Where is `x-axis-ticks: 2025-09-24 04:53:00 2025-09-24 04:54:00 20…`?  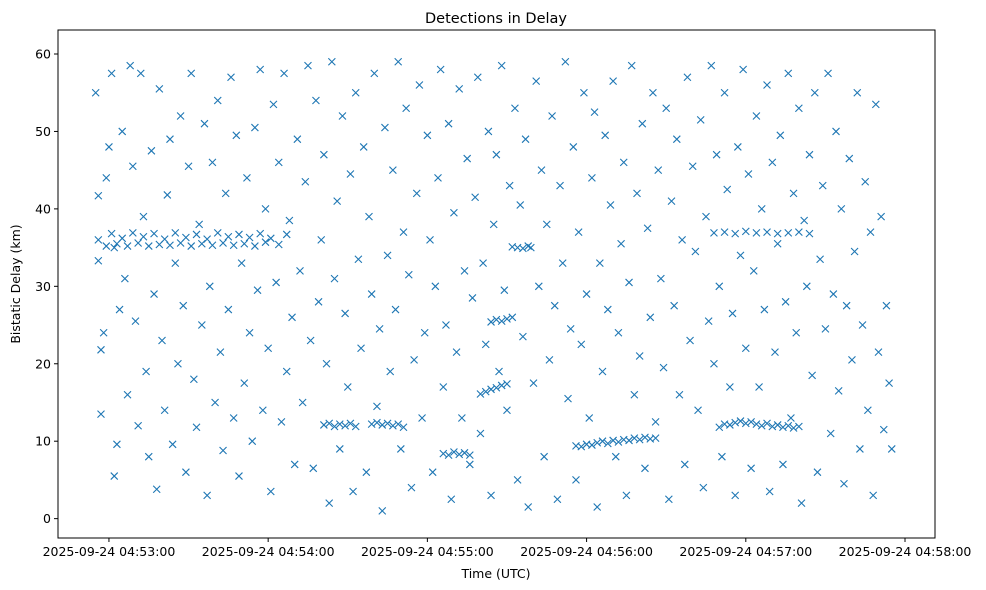
x-axis-ticks: 2025-09-24 04:53:00 2025-09-24 04:54:00 20… is located at coordinates (507, 548).